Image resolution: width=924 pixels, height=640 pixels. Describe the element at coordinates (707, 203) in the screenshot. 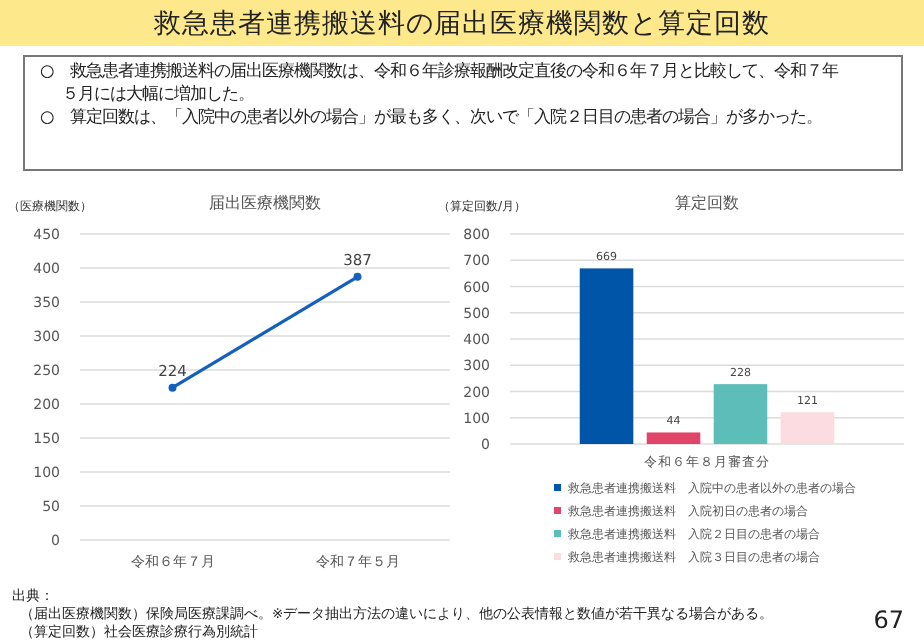

I see `chart-title: 算定回数` at that location.